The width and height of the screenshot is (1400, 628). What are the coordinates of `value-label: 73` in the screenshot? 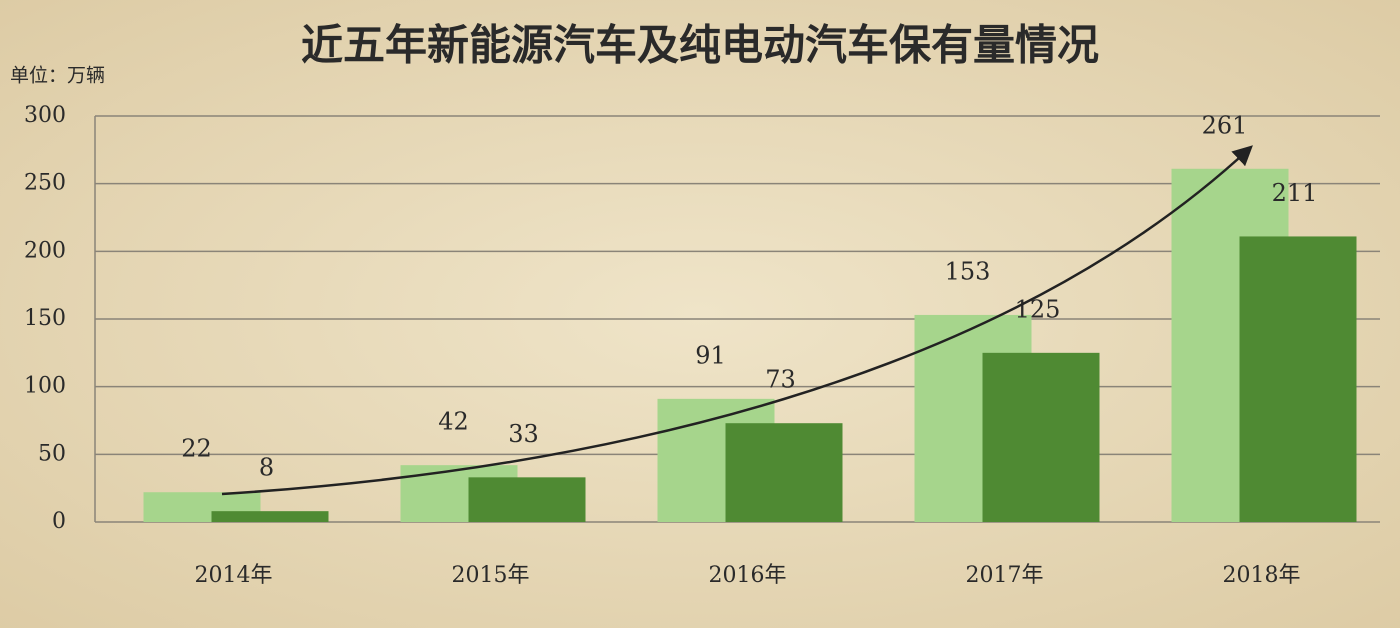 It's located at (780, 380).